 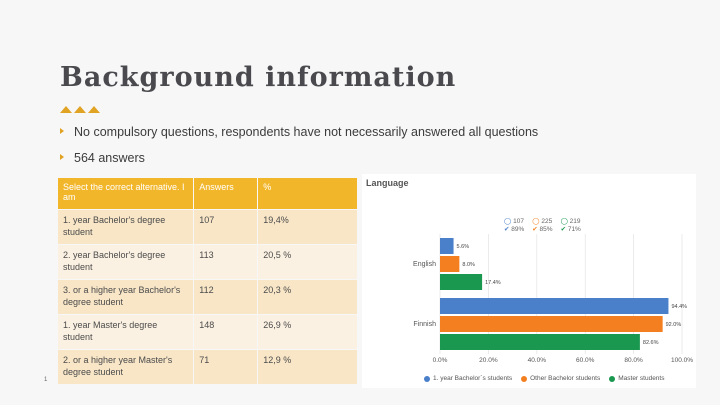 What do you see at coordinates (126, 262) in the screenshot?
I see `table-cell: 2. year Bachelor's degree student` at bounding box center [126, 262].